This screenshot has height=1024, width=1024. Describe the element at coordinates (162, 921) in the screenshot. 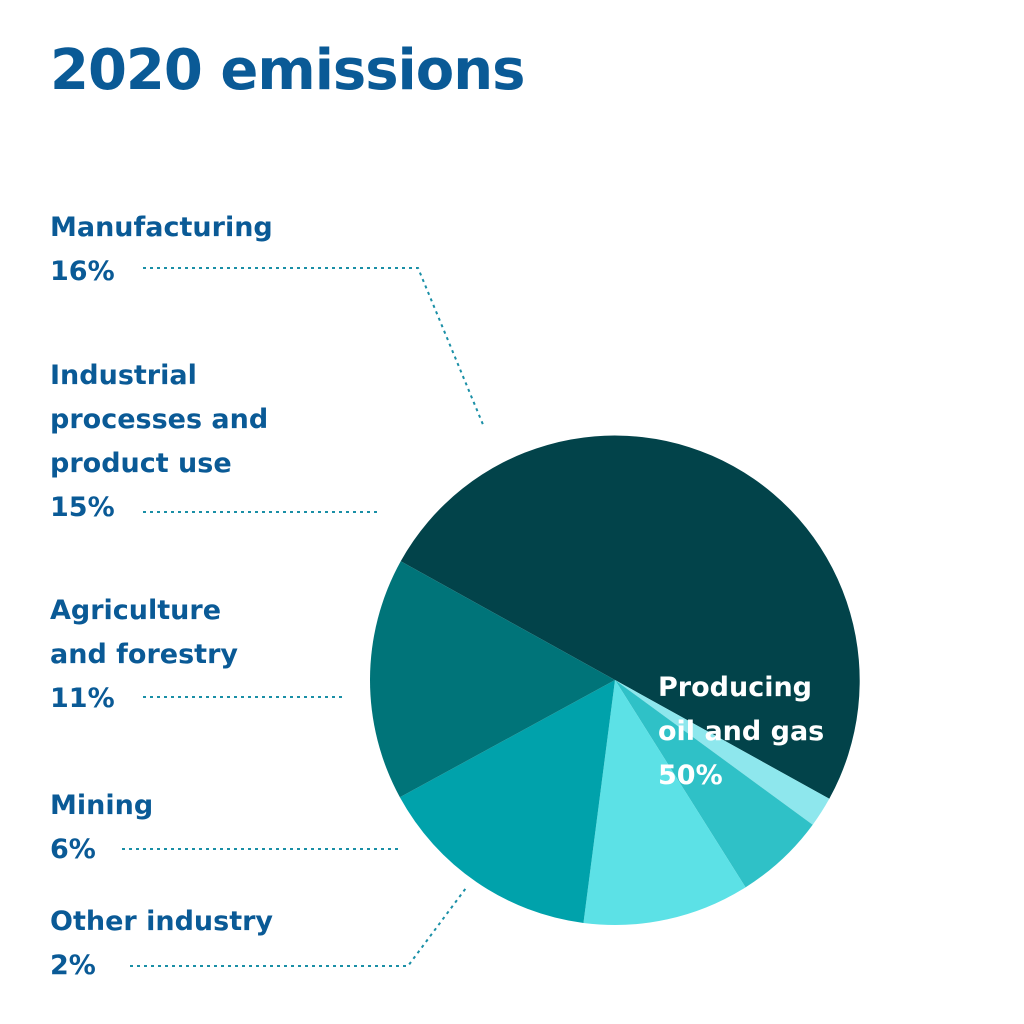

I see `slice-name: Other industry` at that location.